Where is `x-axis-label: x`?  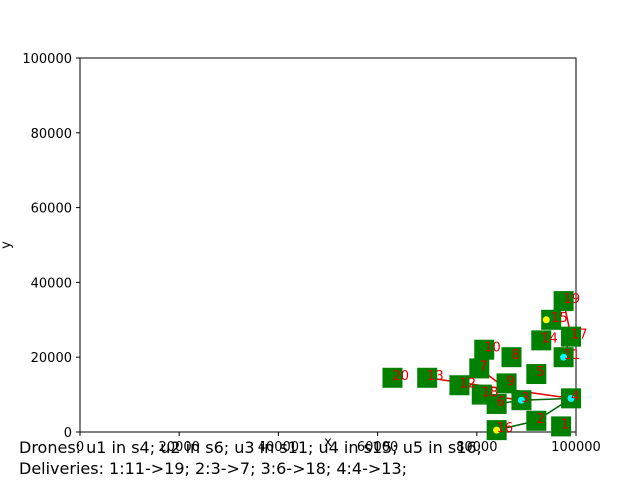
x-axis-label: x is located at coordinates (328, 442).